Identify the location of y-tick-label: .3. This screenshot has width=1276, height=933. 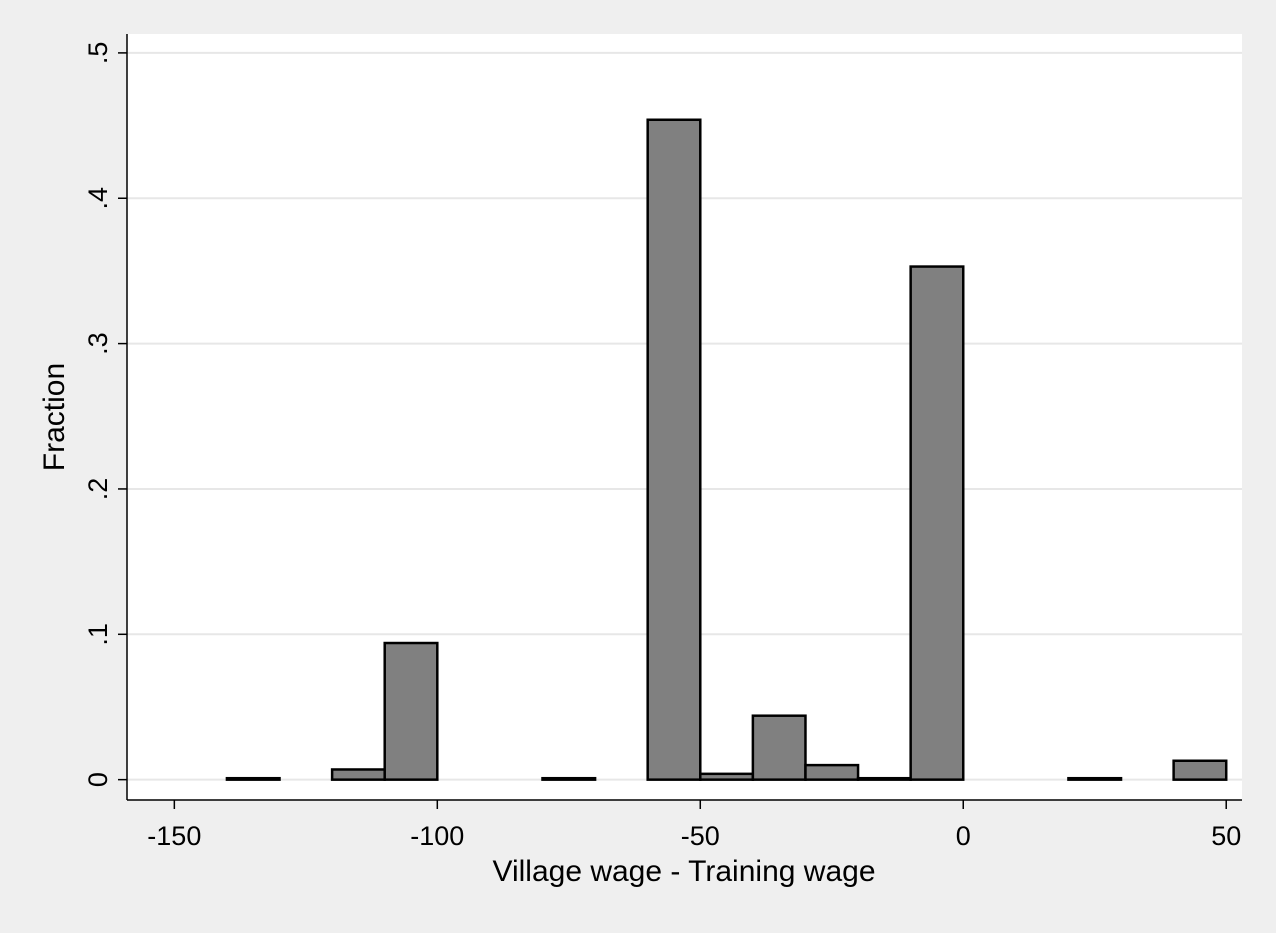
(98, 343).